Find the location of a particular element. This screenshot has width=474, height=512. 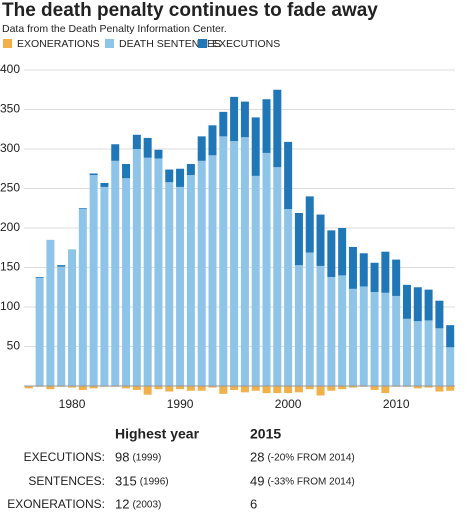

y-tick-label: 100 is located at coordinates (10, 306).